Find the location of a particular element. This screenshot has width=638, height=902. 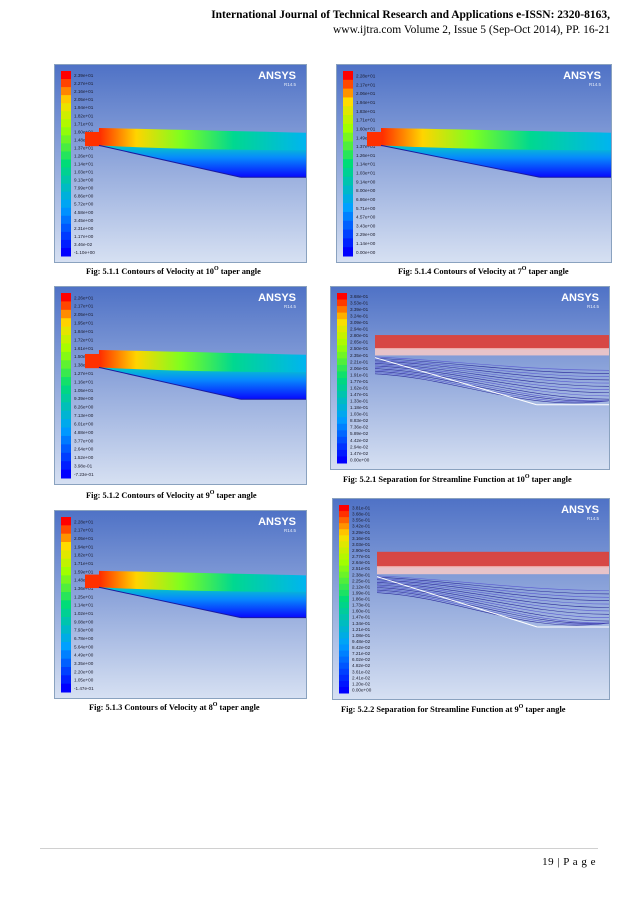

legend-tick-label: 2.21e-01 is located at coordinates (359, 361).